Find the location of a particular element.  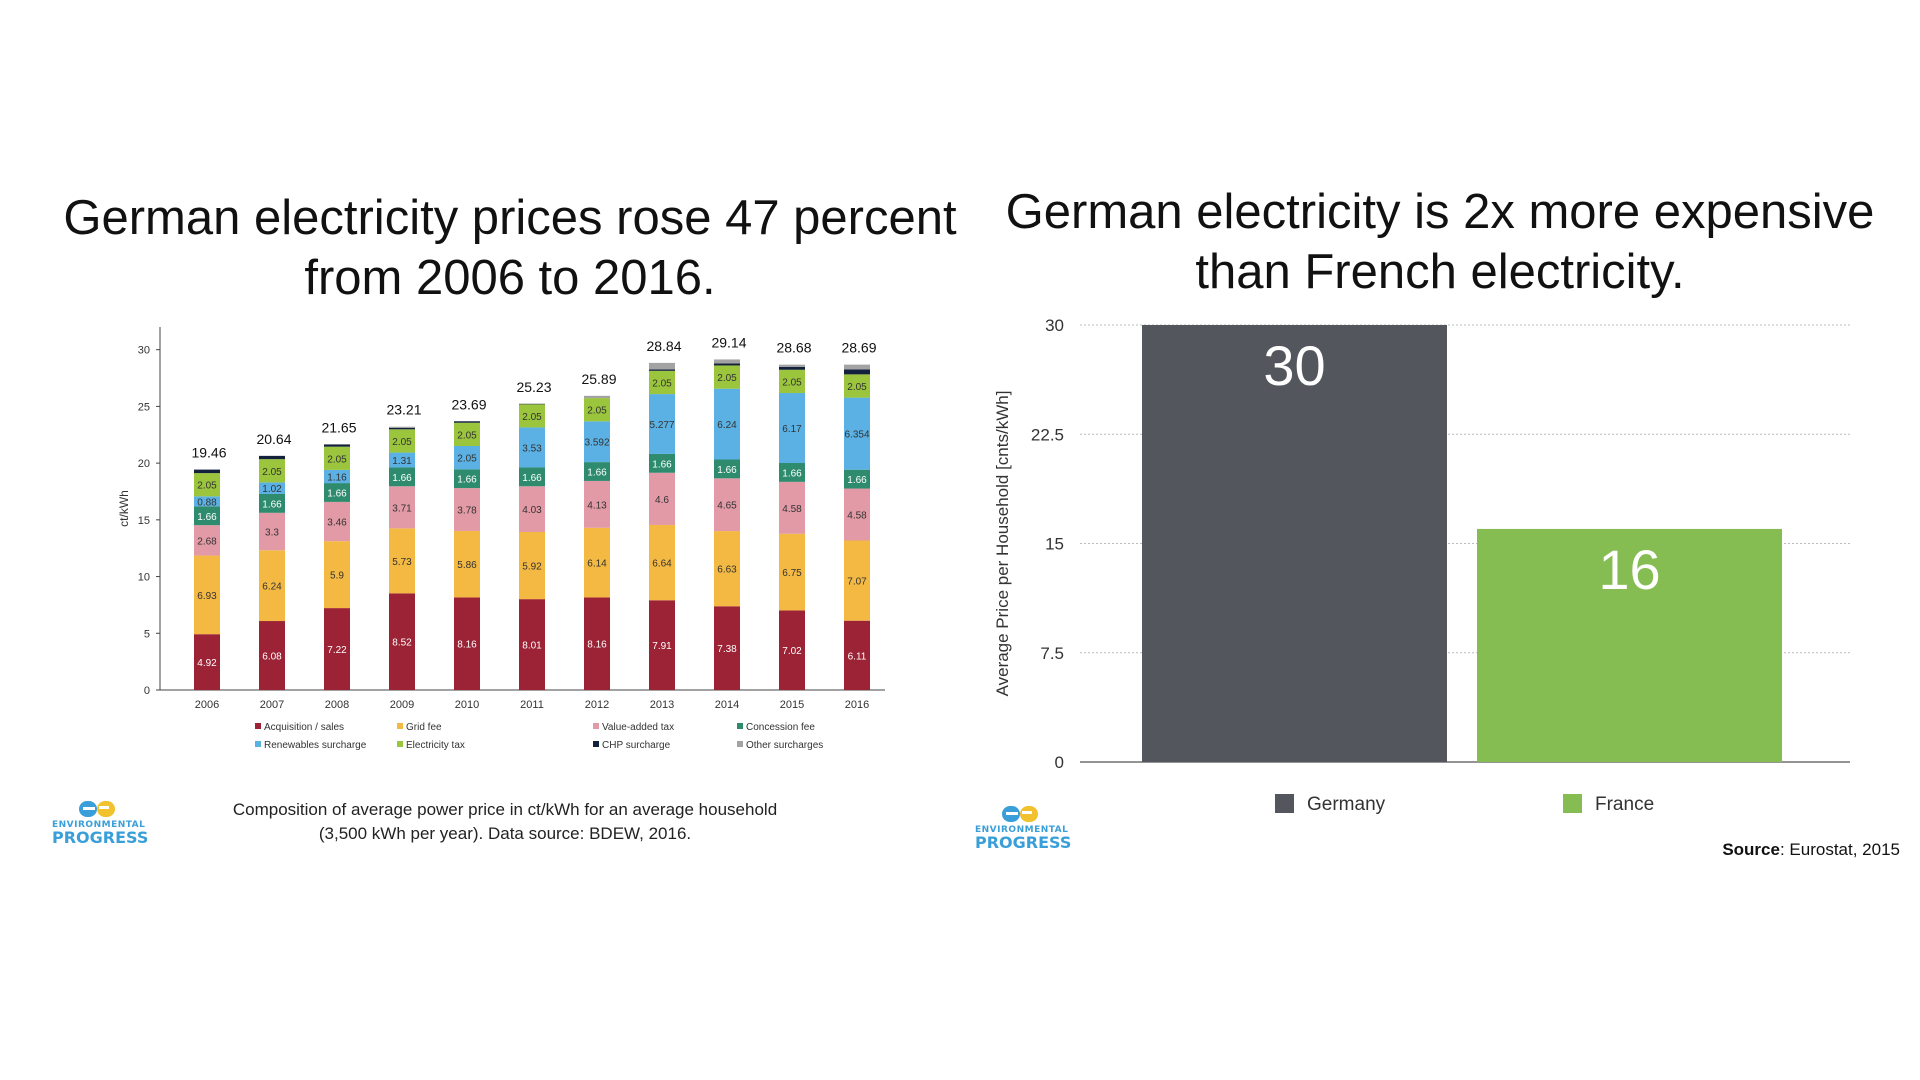

ep-logo-icon is located at coordinates (1020, 814).